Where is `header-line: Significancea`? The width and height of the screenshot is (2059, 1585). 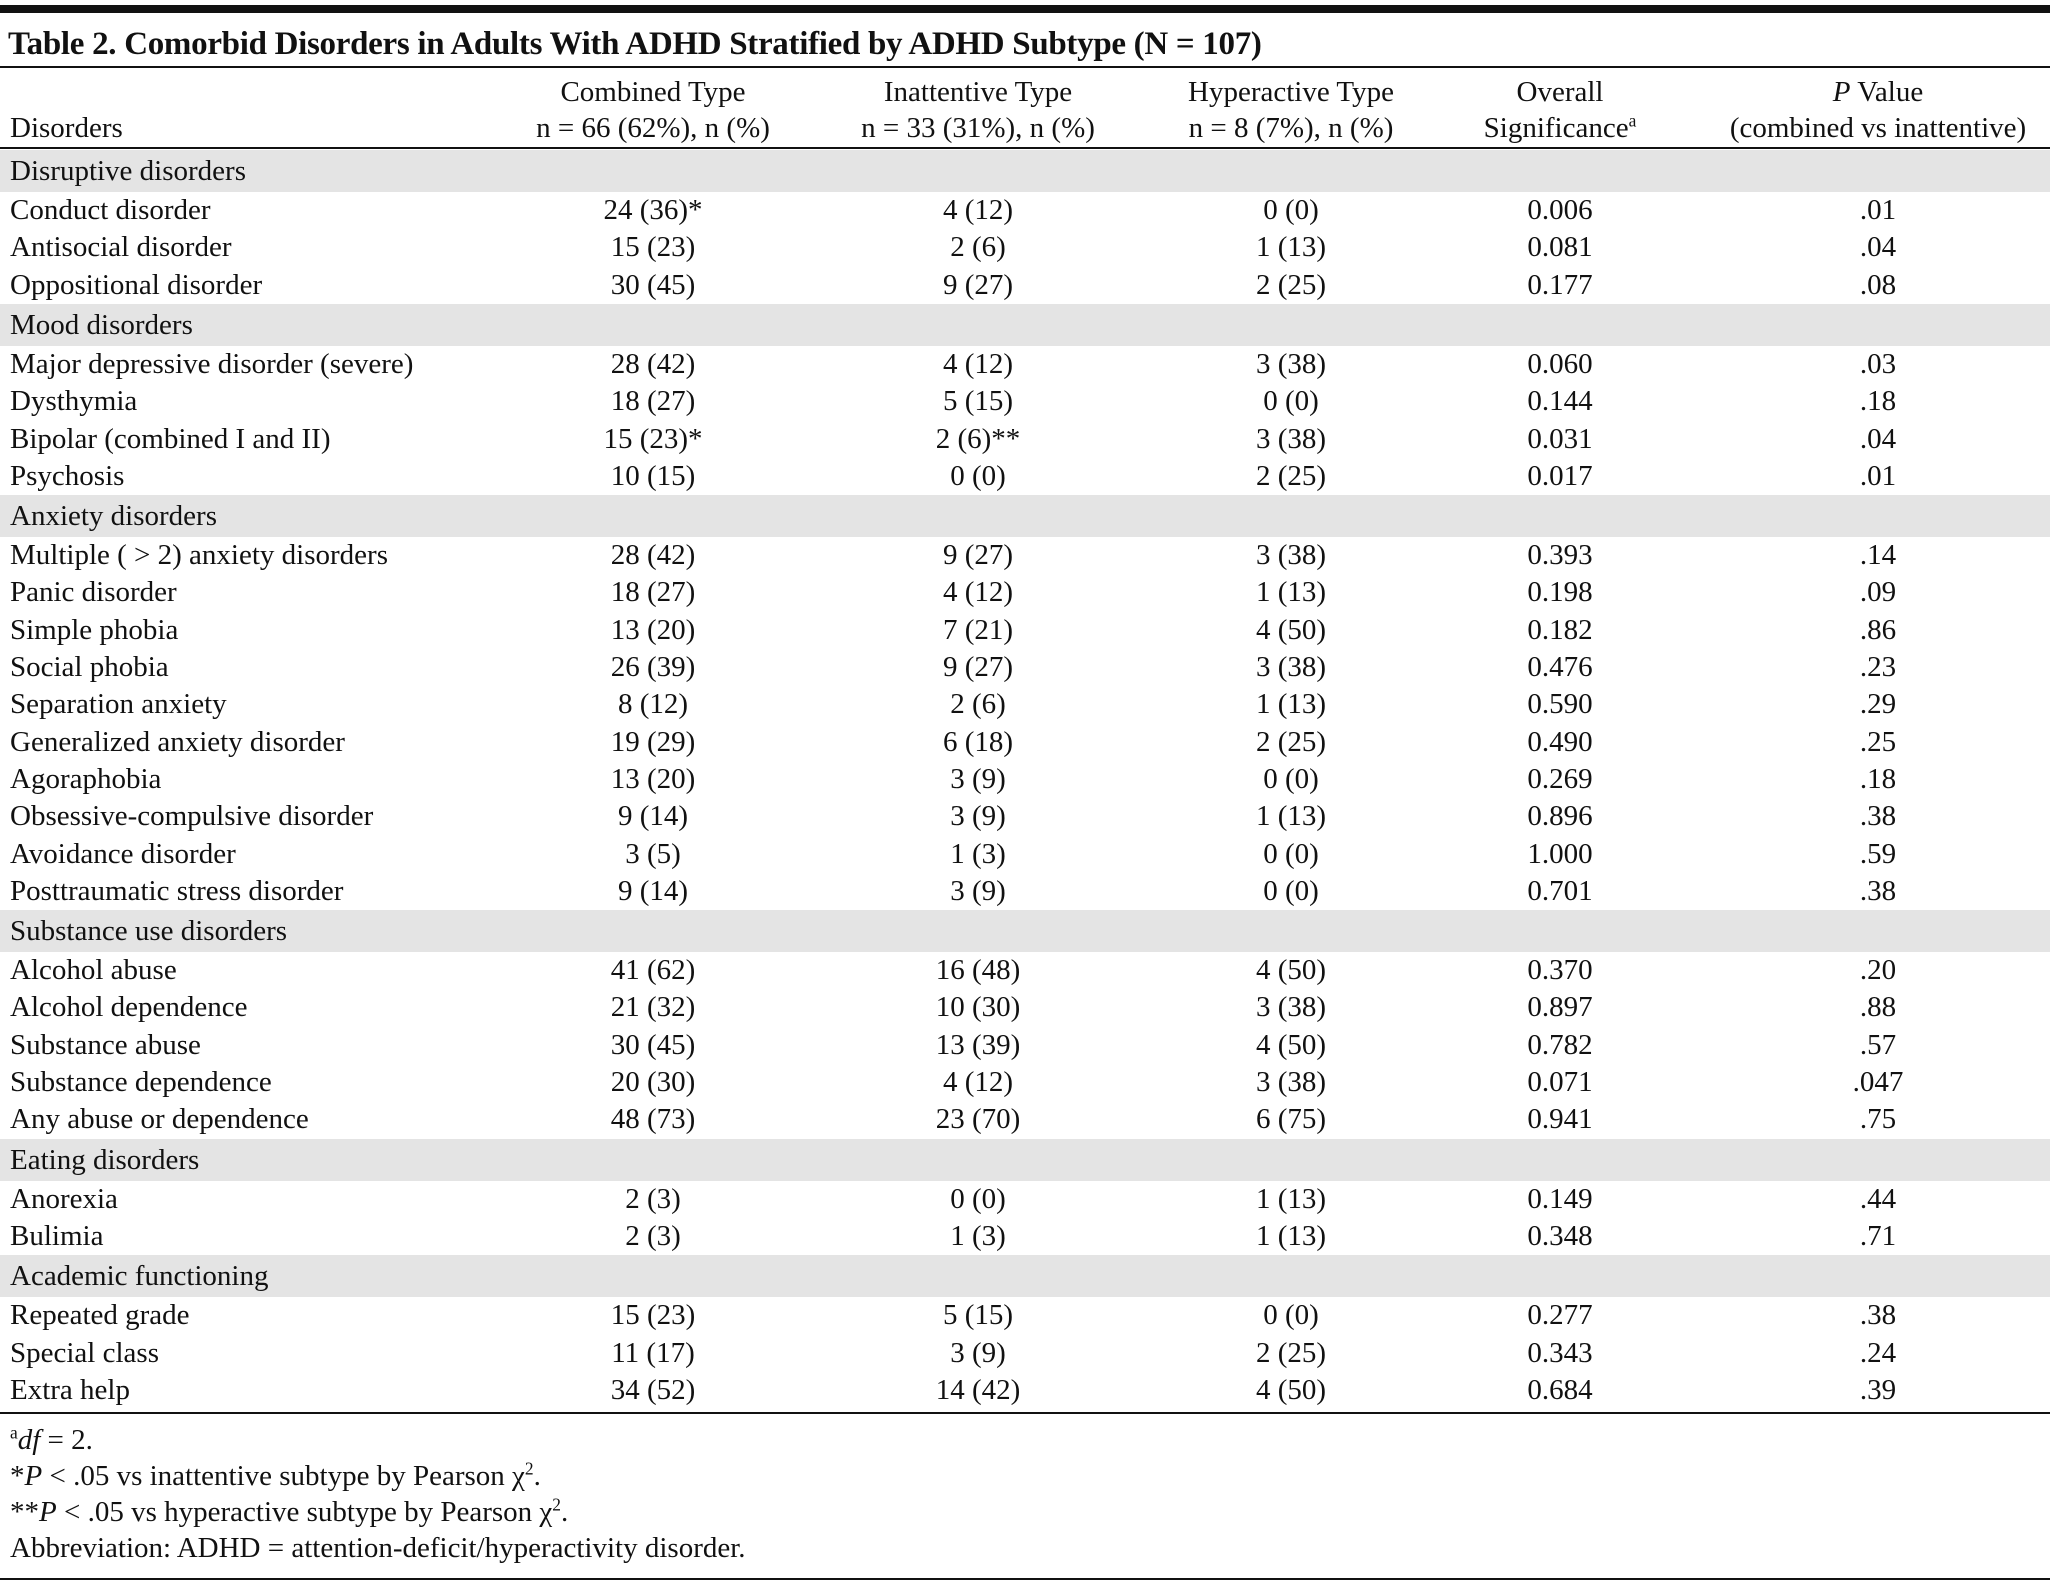 header-line: Significancea is located at coordinates (1025, 128).